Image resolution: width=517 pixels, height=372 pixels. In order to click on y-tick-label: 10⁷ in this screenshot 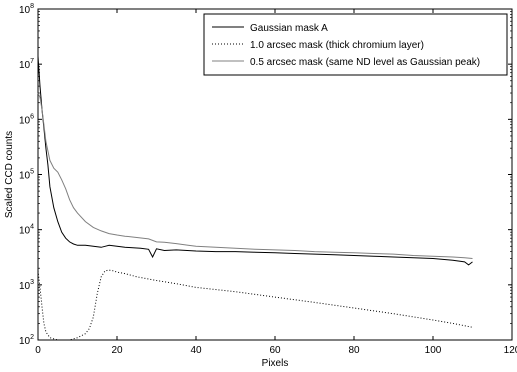, I will do `click(26, 64)`.